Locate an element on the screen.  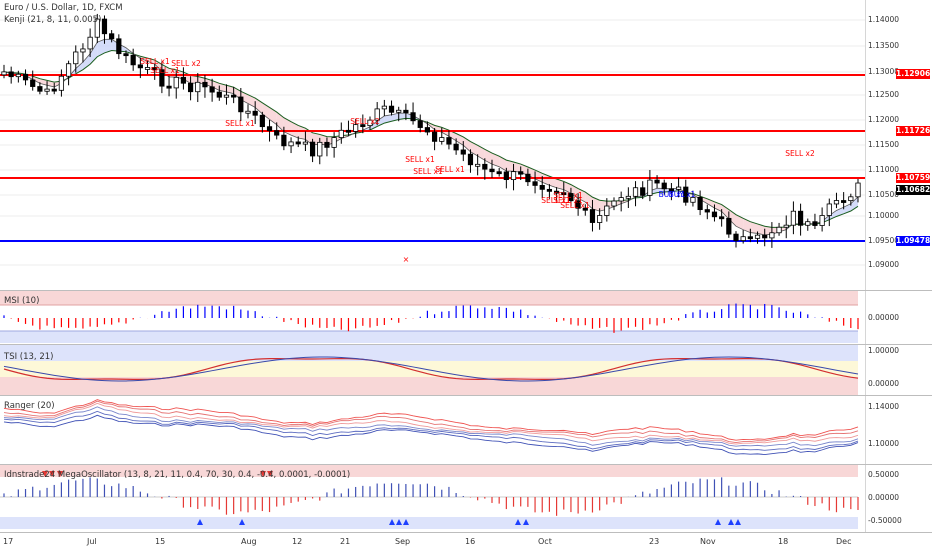
oscillator-upper-zone is located at coordinates (429, 471).